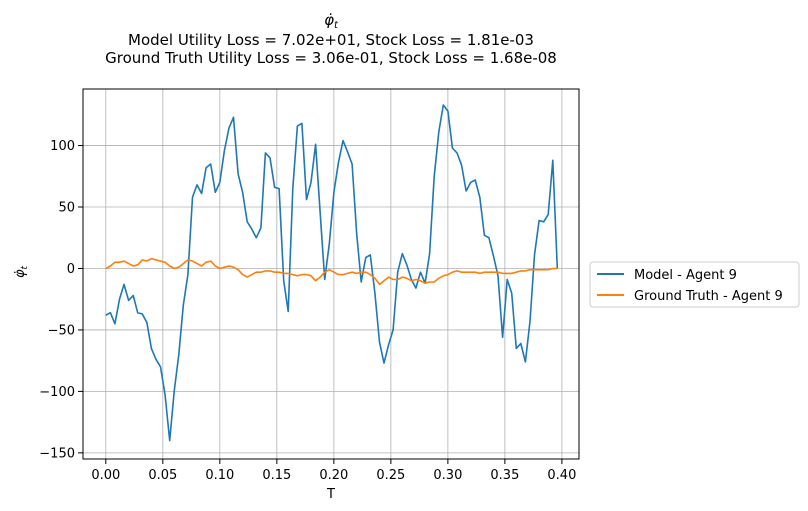  What do you see at coordinates (685, 275) in the screenshot?
I see `legend-label-model: Model - Agent 9` at bounding box center [685, 275].